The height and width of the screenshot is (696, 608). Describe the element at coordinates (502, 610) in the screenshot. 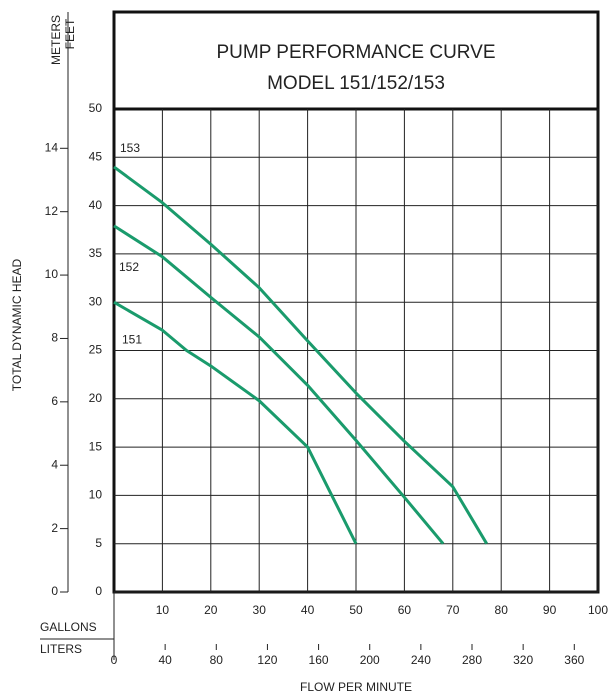

I see `x-tick-label: 80` at that location.